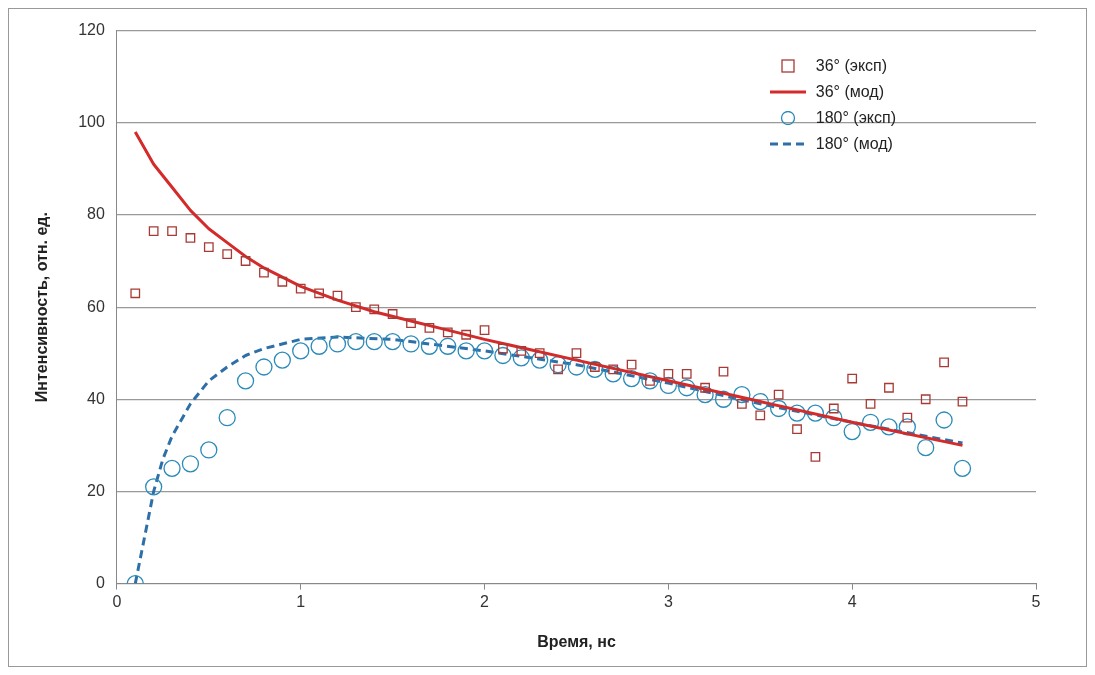  Describe the element at coordinates (42, 307) in the screenshot. I see `y-axis-title: Интенсивность, отн. ед.` at that location.